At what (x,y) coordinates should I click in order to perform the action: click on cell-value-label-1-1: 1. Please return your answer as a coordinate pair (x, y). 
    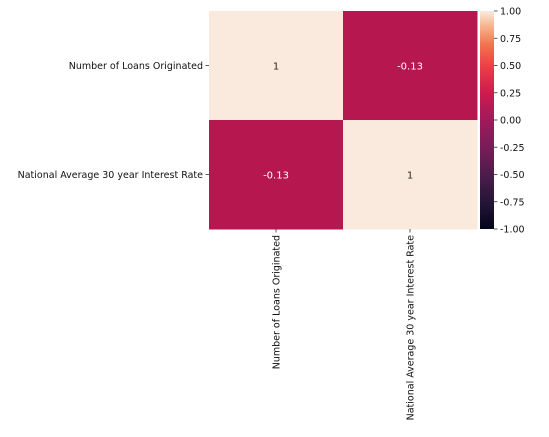
    Looking at the image, I should click on (410, 176).